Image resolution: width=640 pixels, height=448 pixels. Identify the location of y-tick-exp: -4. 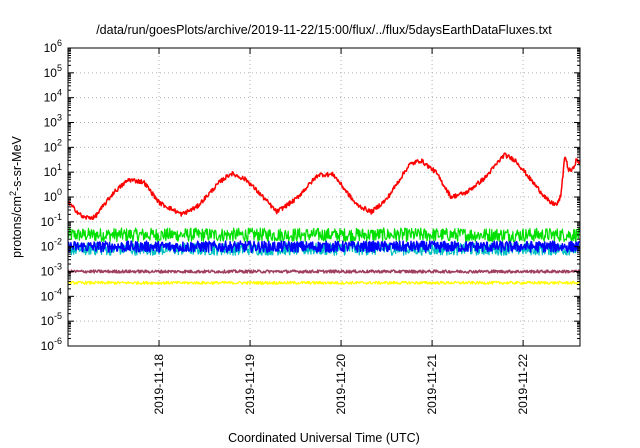
(58, 291).